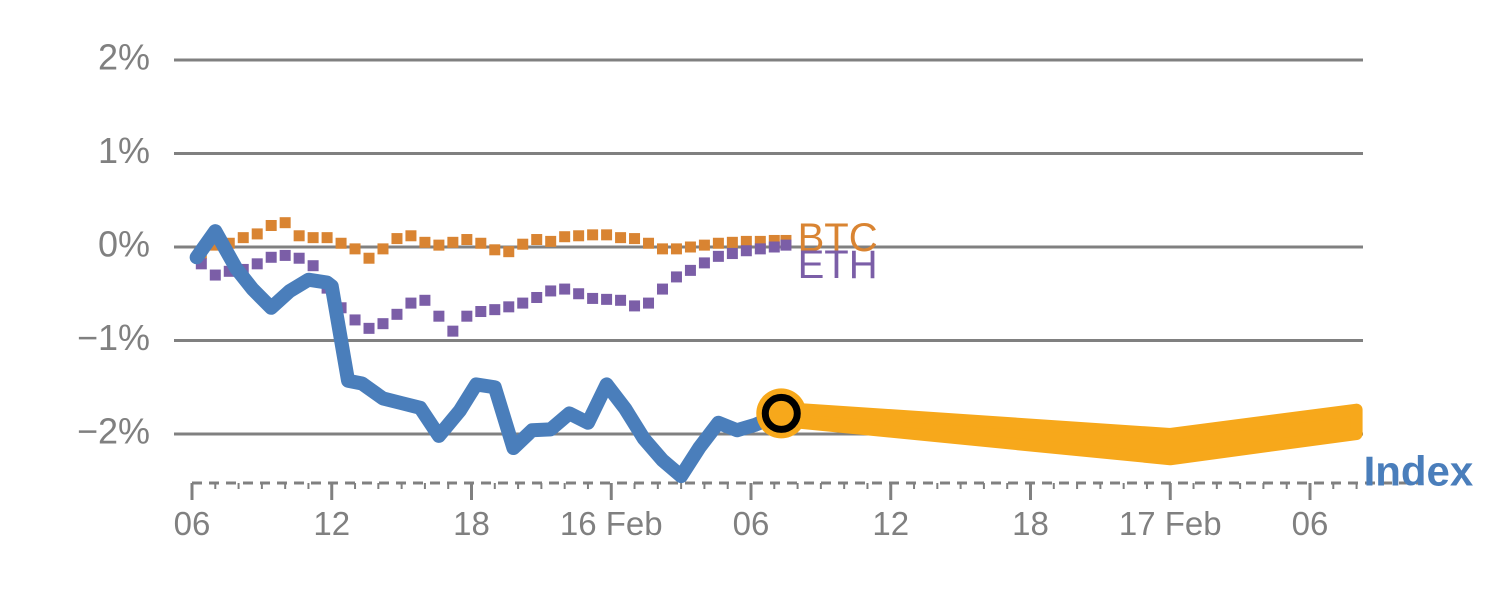  I want to click on y-tick-label: 0%, so click(124, 244).